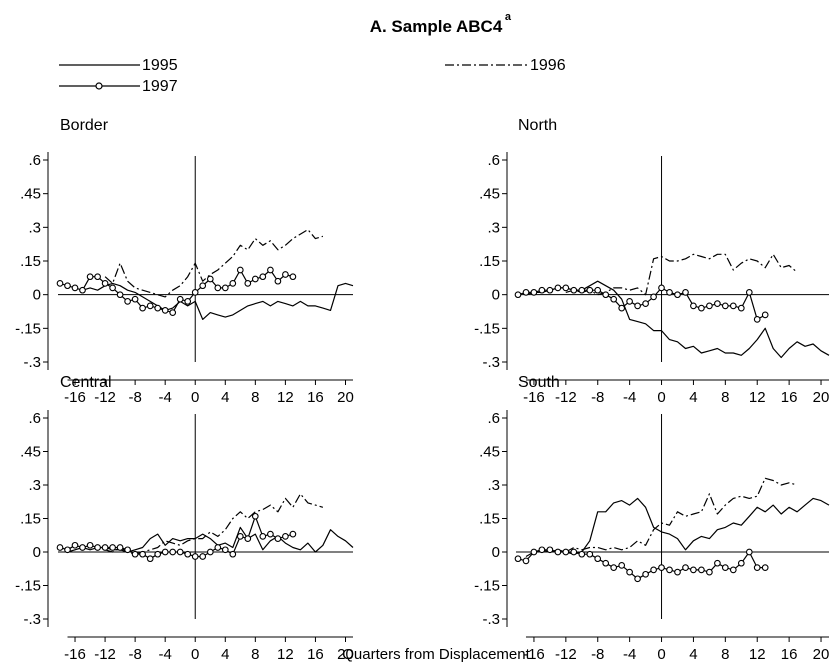 This screenshot has height=667, width=837. Describe the element at coordinates (37, 552) in the screenshot. I see `y-tick-label-central: 0` at that location.